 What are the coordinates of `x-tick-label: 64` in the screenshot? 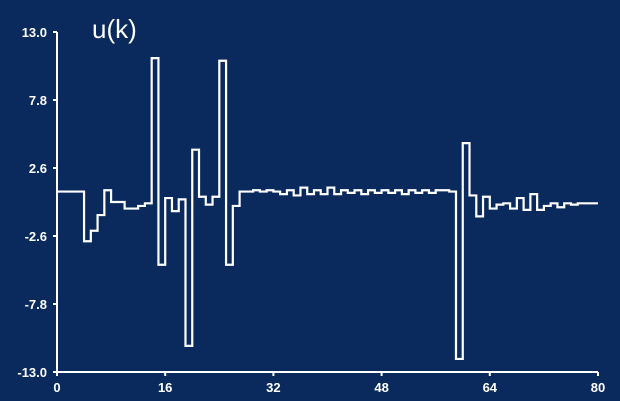 It's located at (490, 387).